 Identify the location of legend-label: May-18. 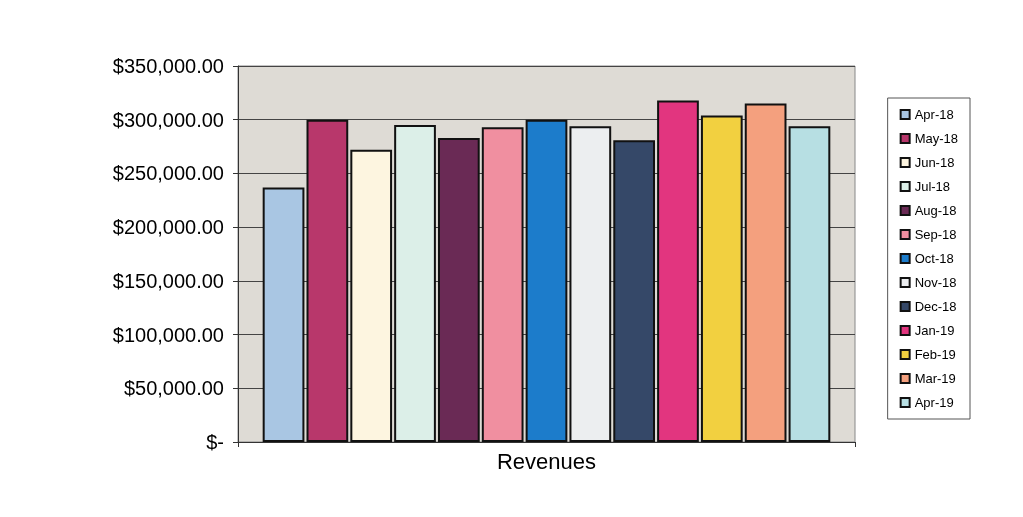
(936, 138).